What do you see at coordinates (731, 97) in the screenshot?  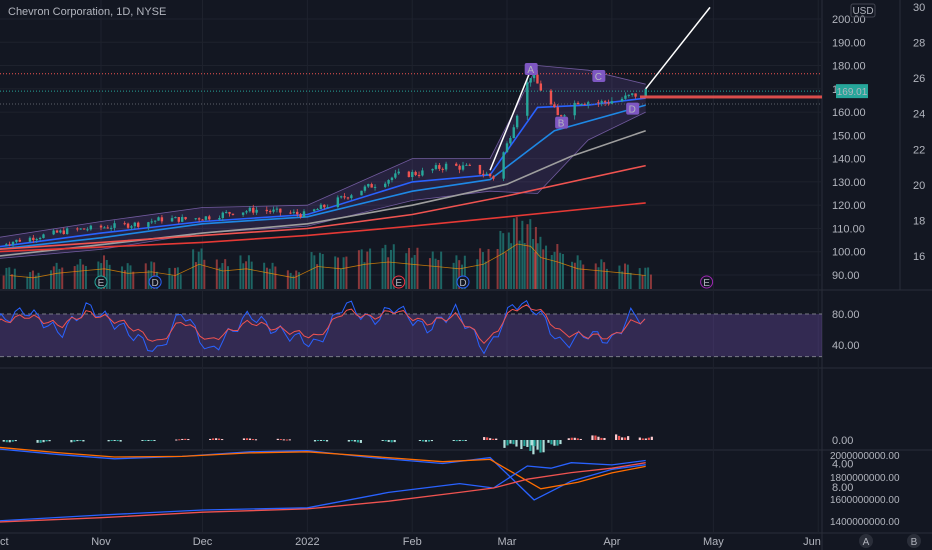 I see `red-level-band` at bounding box center [731, 97].